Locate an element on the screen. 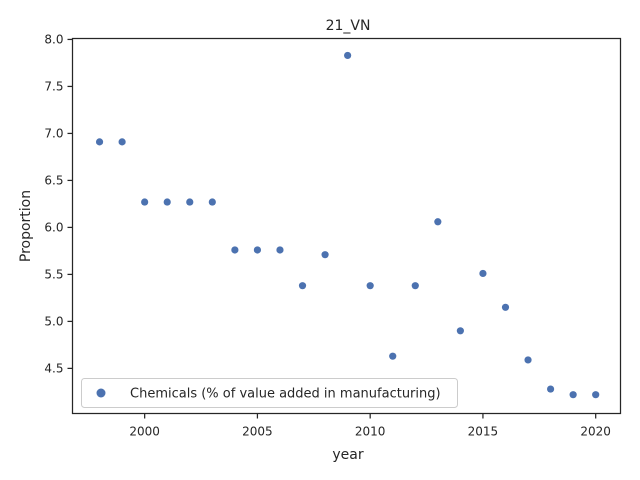  y-tick-label: 4.5 is located at coordinates (53, 369).